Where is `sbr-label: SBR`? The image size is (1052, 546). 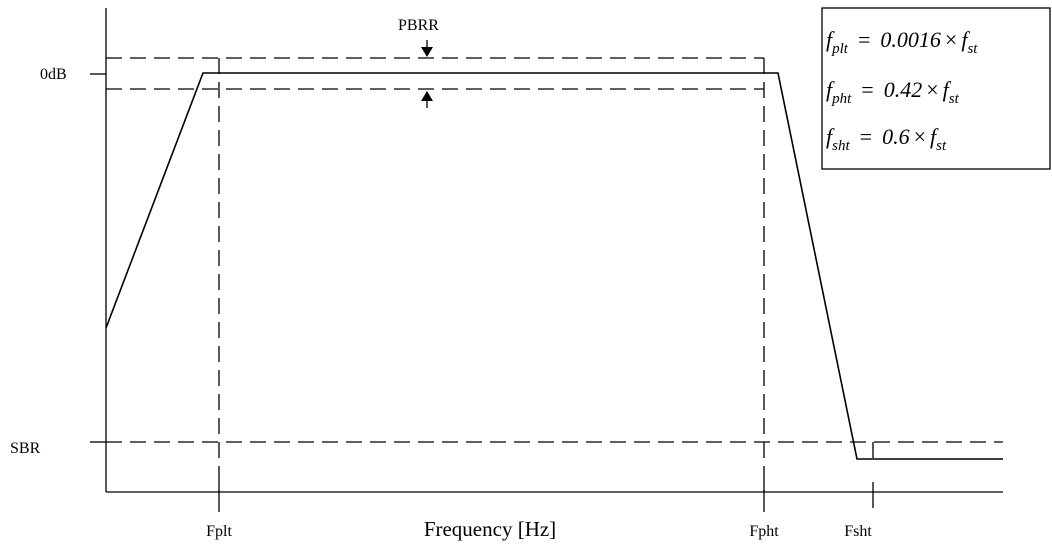 sbr-label: SBR is located at coordinates (25, 448).